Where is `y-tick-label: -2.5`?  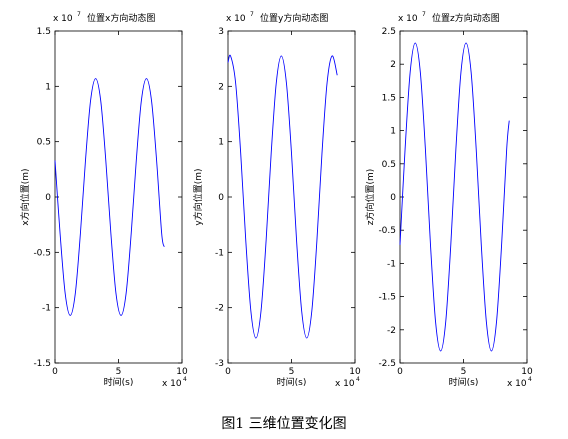 y-tick-label: -2.5 is located at coordinates (387, 364).